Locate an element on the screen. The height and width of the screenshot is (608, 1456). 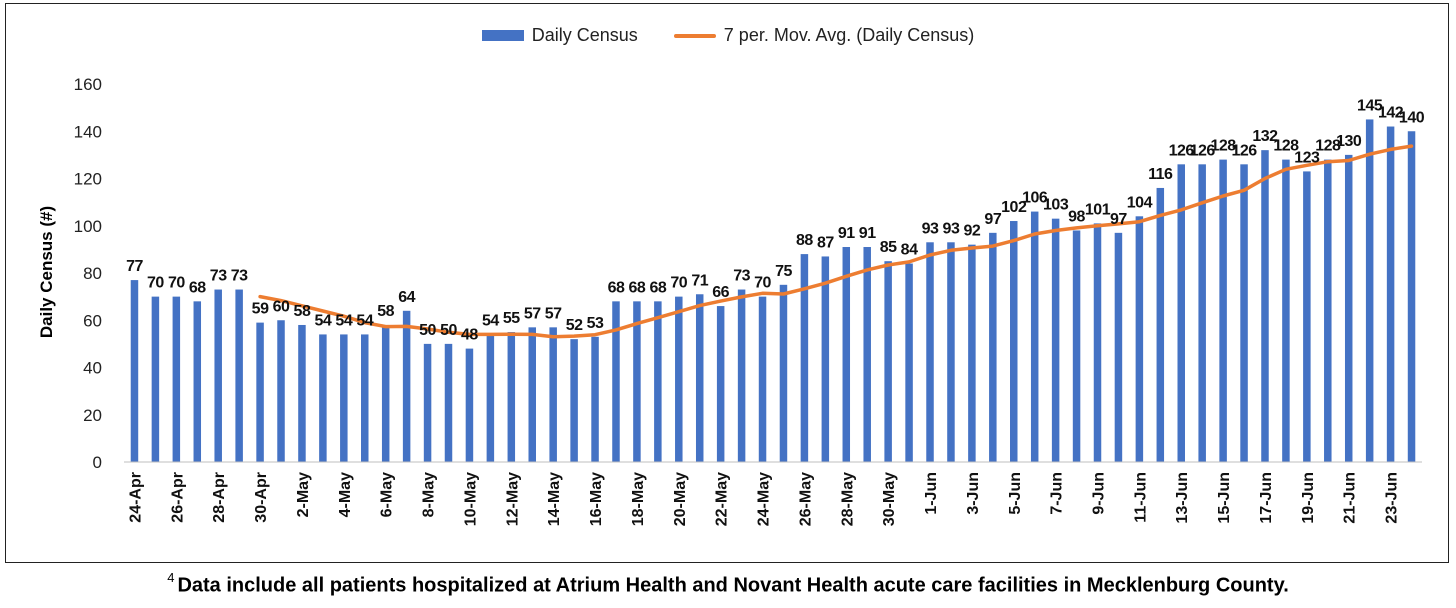
x-tick-label: 14-May is located at coordinates (554, 499).